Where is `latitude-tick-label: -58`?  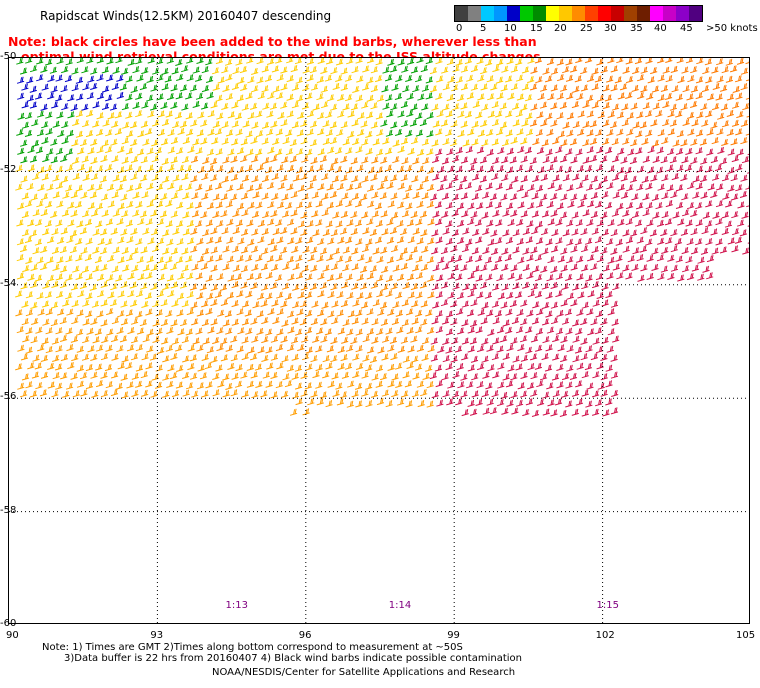 latitude-tick-label: -58 is located at coordinates (8, 510).